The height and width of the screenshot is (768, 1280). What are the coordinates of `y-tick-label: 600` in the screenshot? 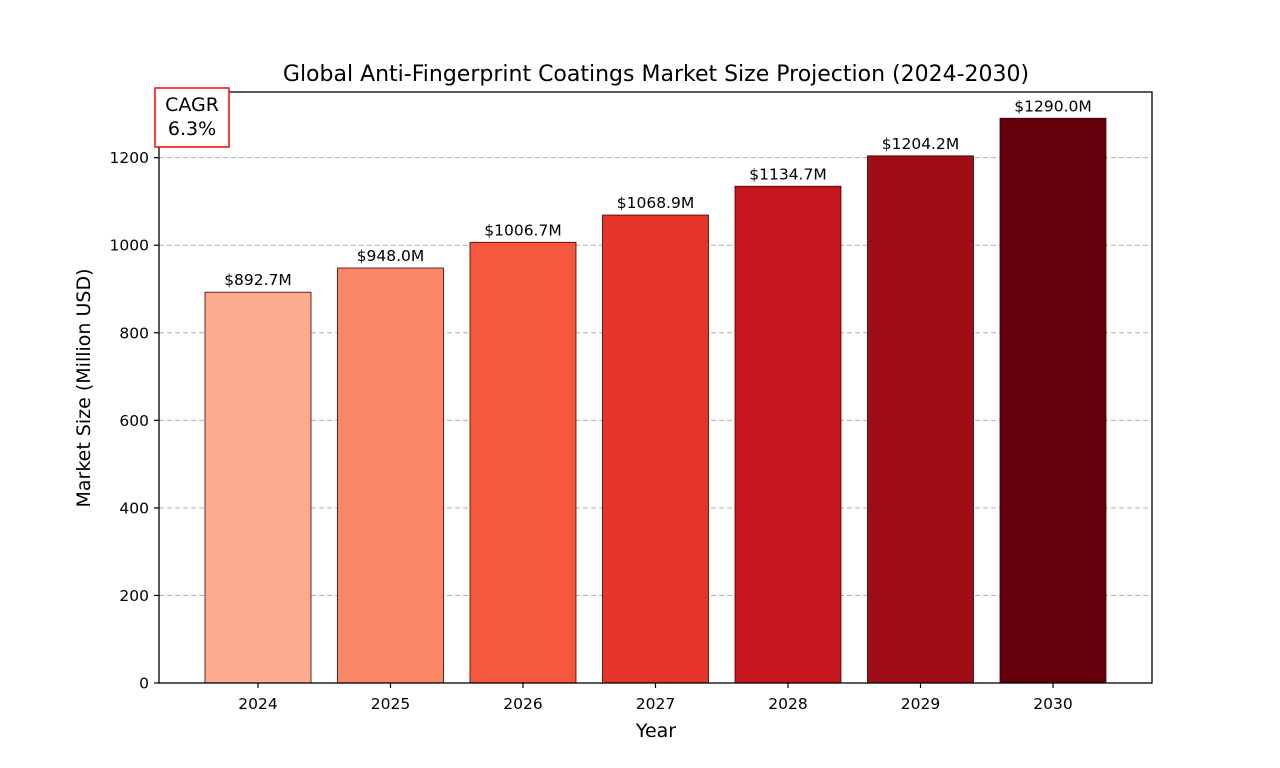 It's located at (134, 421).